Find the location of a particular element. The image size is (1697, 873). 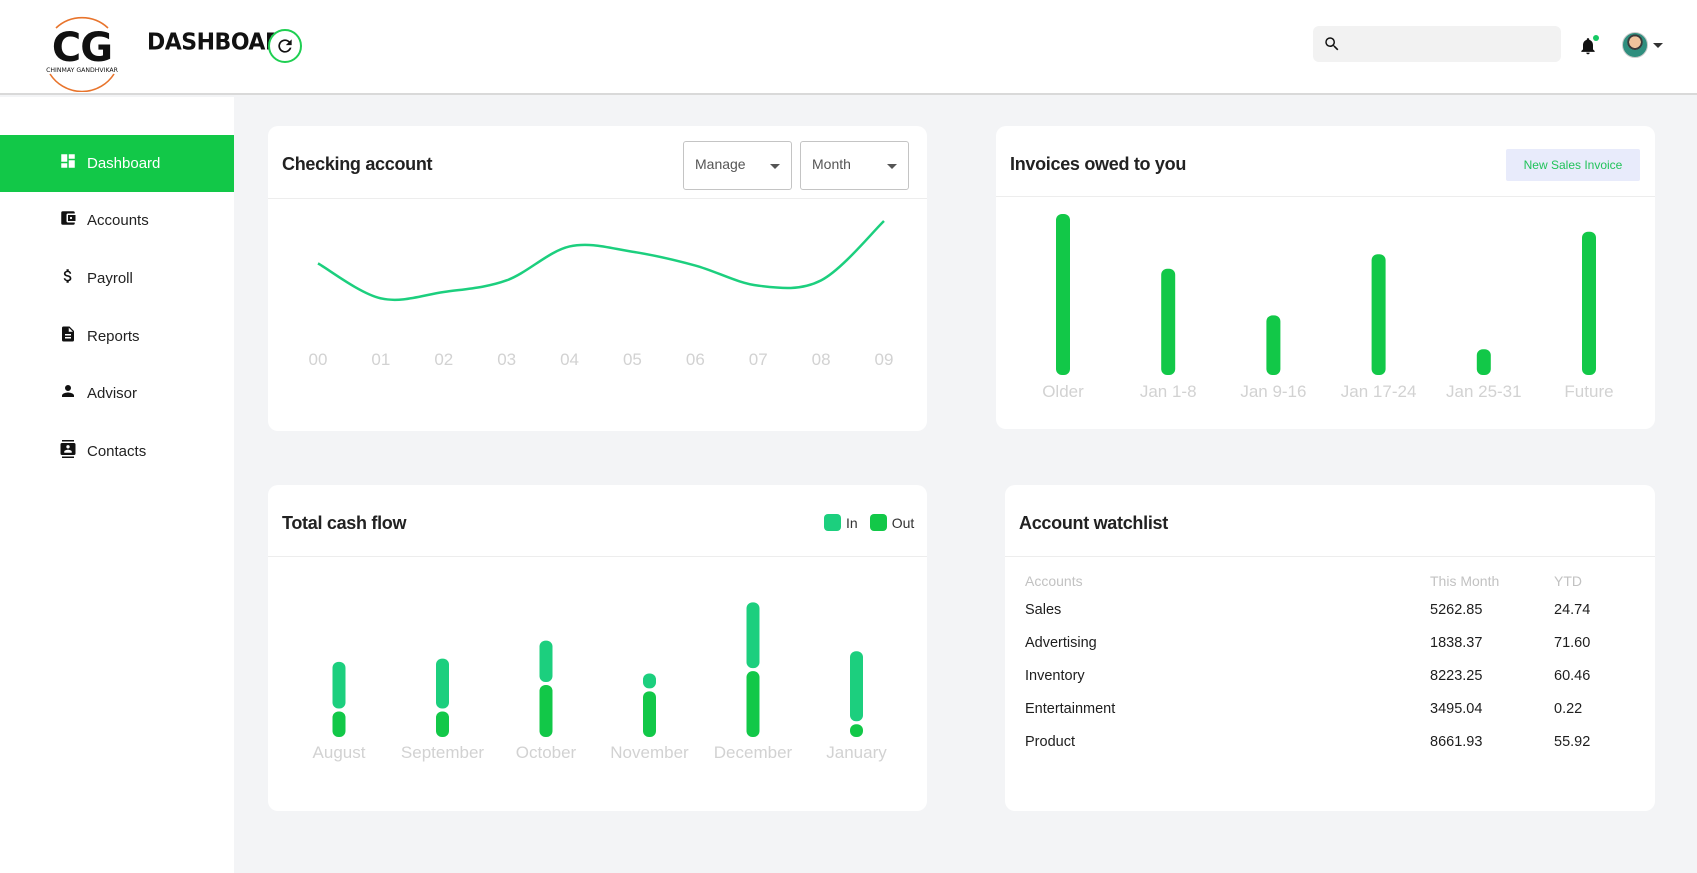

this-month-value: 3495.04 is located at coordinates (1456, 708).